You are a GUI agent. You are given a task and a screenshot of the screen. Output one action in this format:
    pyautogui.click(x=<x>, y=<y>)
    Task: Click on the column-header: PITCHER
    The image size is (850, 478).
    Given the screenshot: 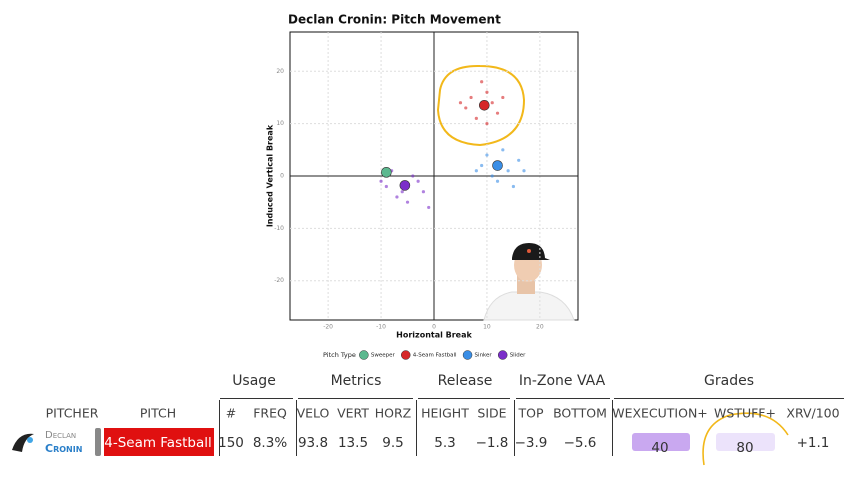 What is the action you would take?
    pyautogui.click(x=72, y=413)
    